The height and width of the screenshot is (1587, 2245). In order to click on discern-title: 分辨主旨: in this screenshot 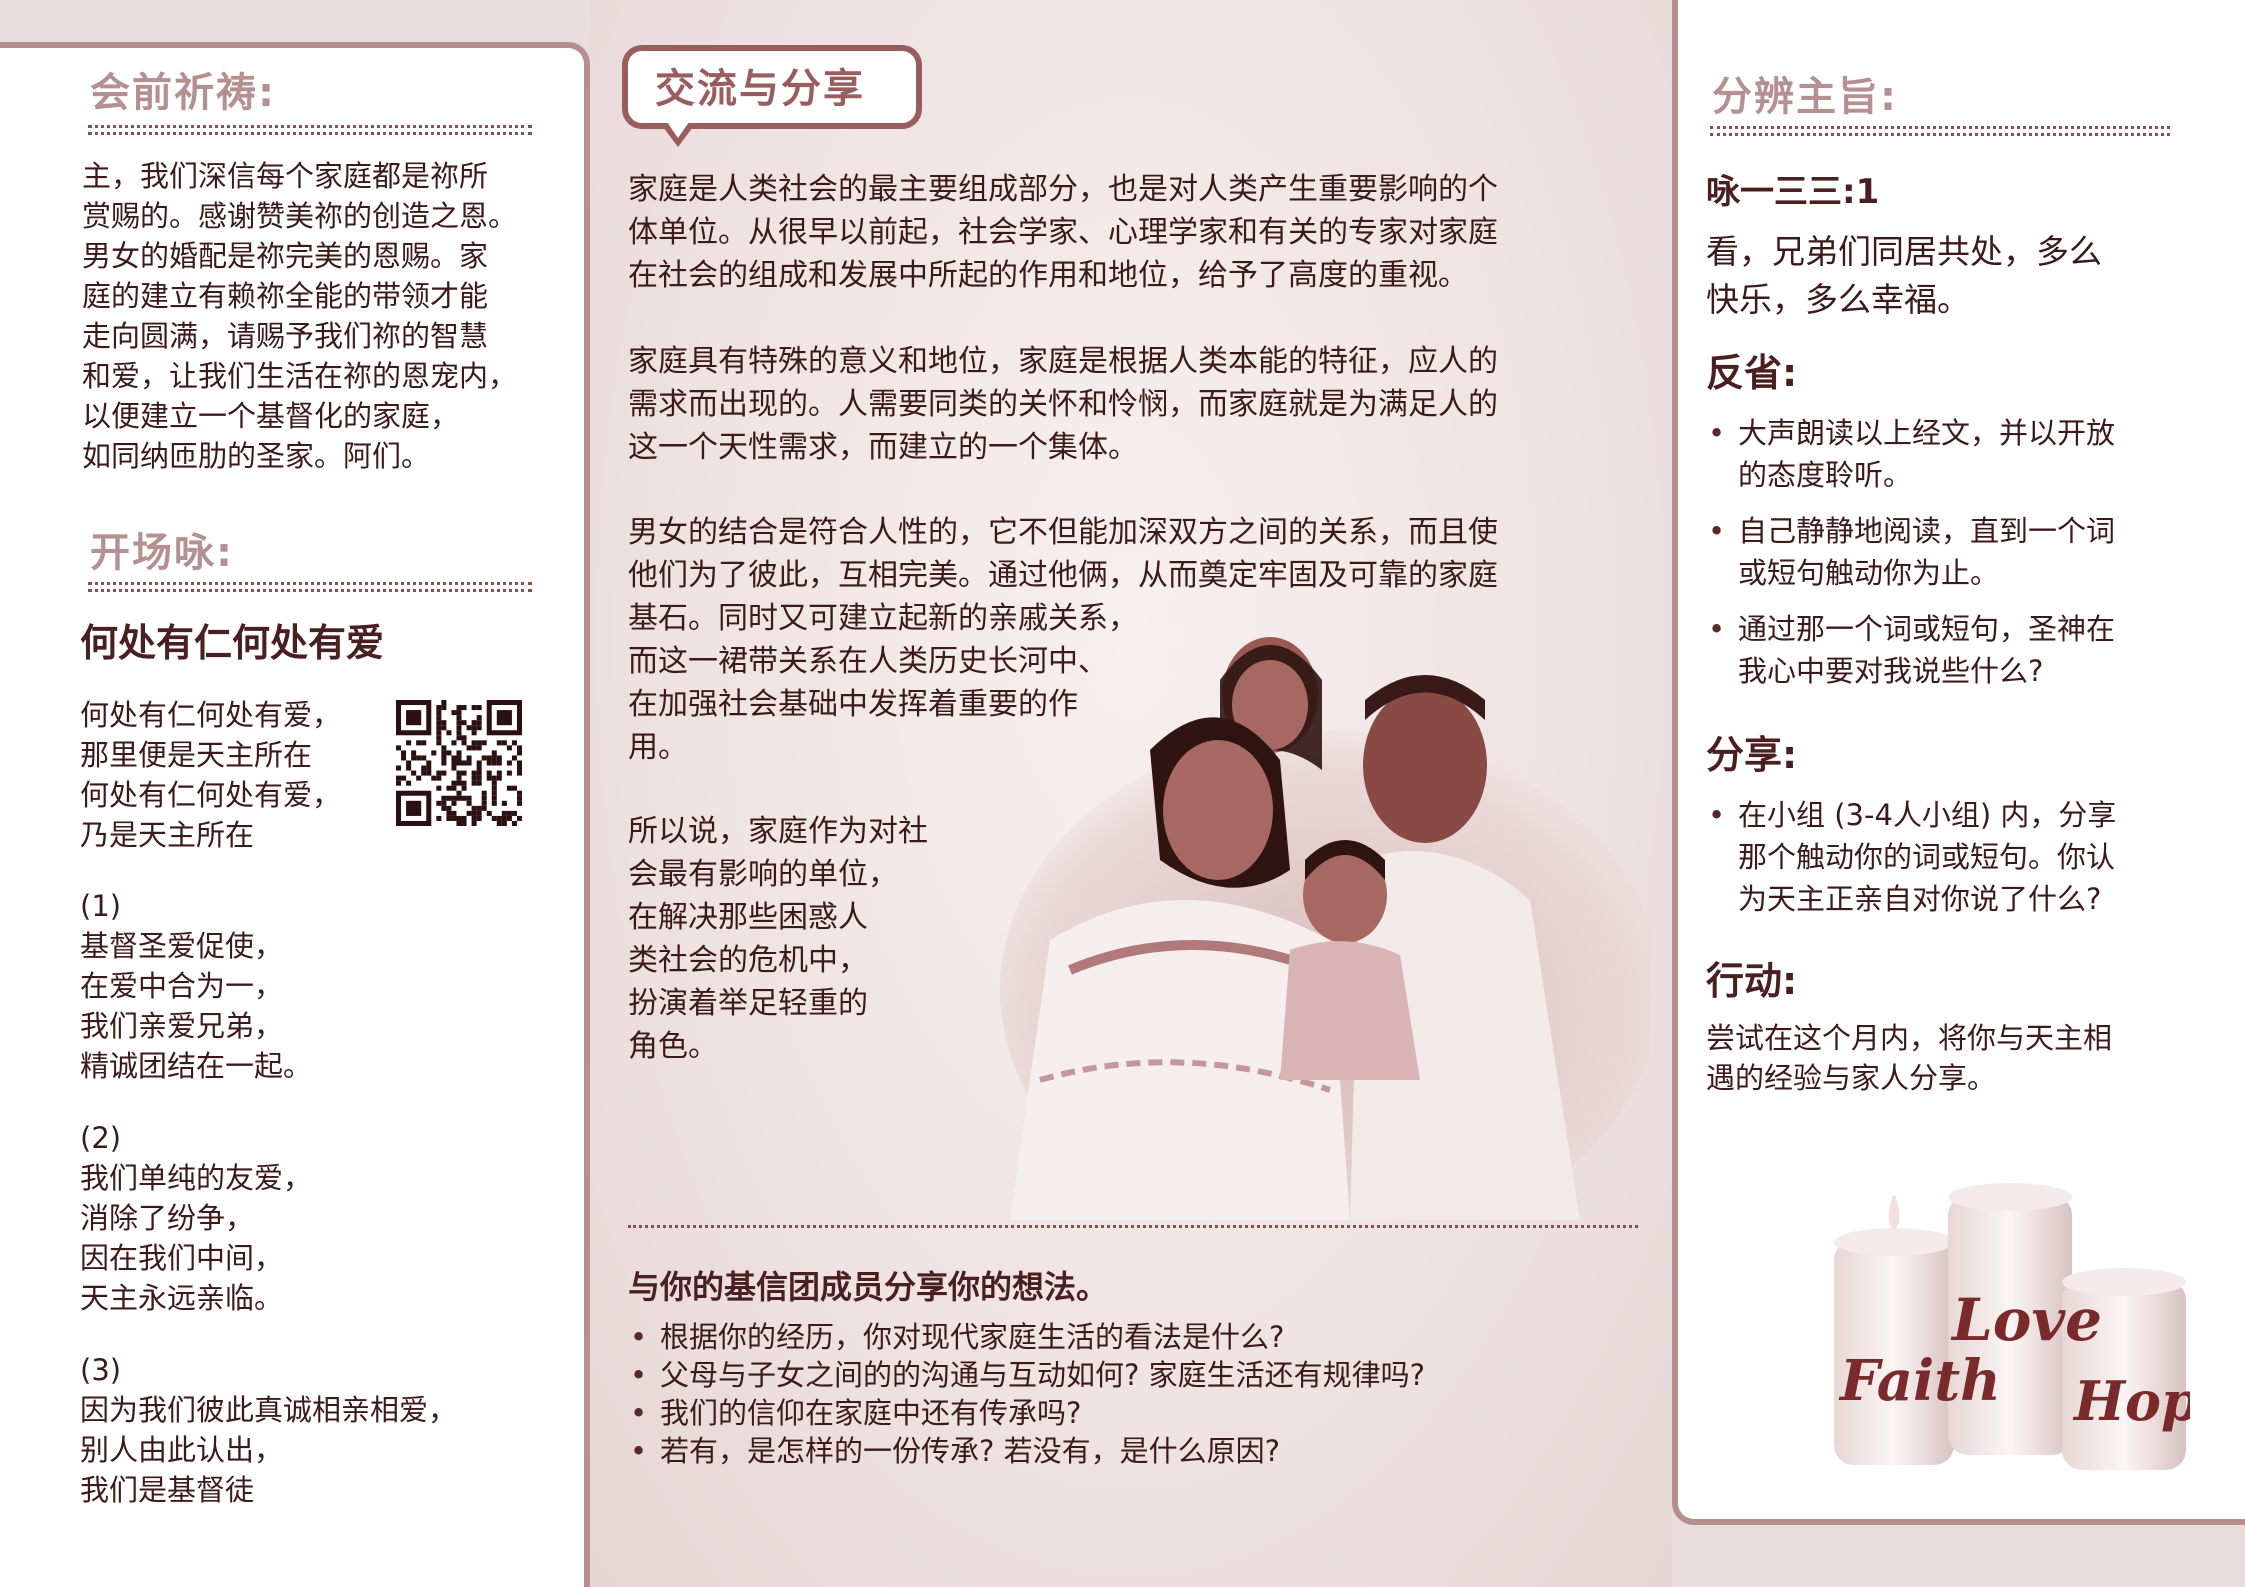, I will do `click(1805, 97)`.